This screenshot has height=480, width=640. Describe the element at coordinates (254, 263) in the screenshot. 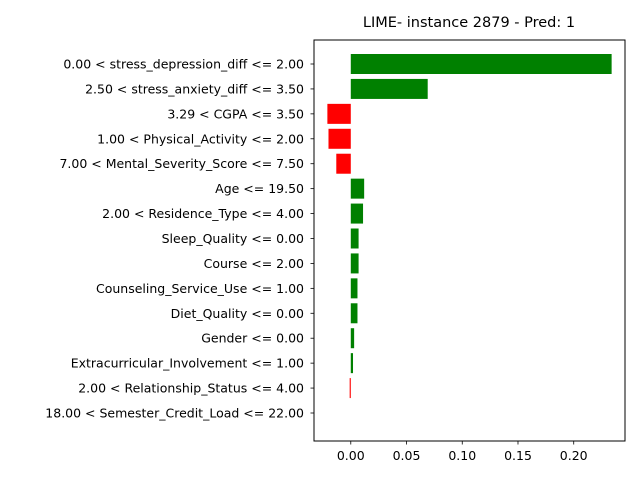

I see `y-tick-label: Course <= 2.00` at that location.